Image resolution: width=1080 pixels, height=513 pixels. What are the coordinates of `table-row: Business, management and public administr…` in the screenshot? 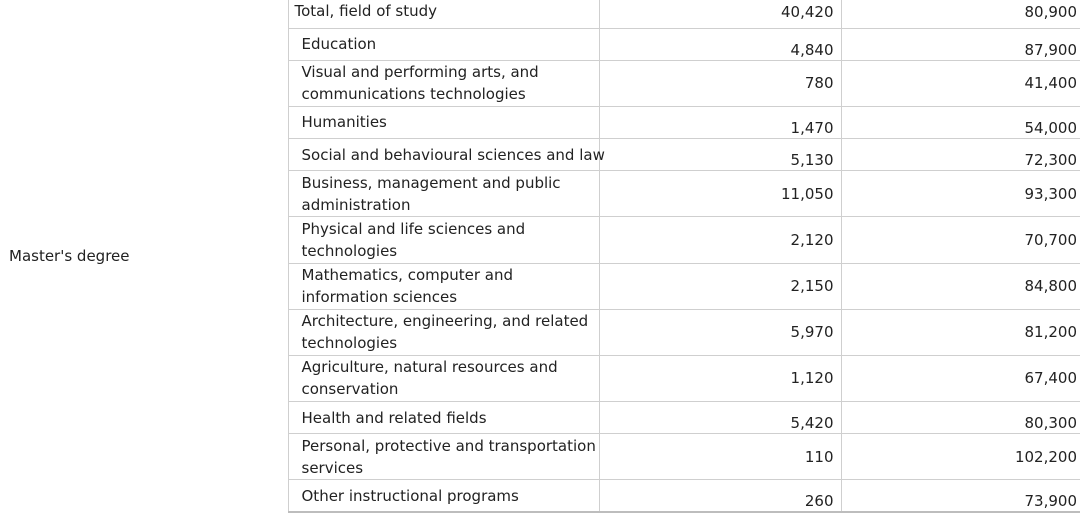 It's located at (540, 194).